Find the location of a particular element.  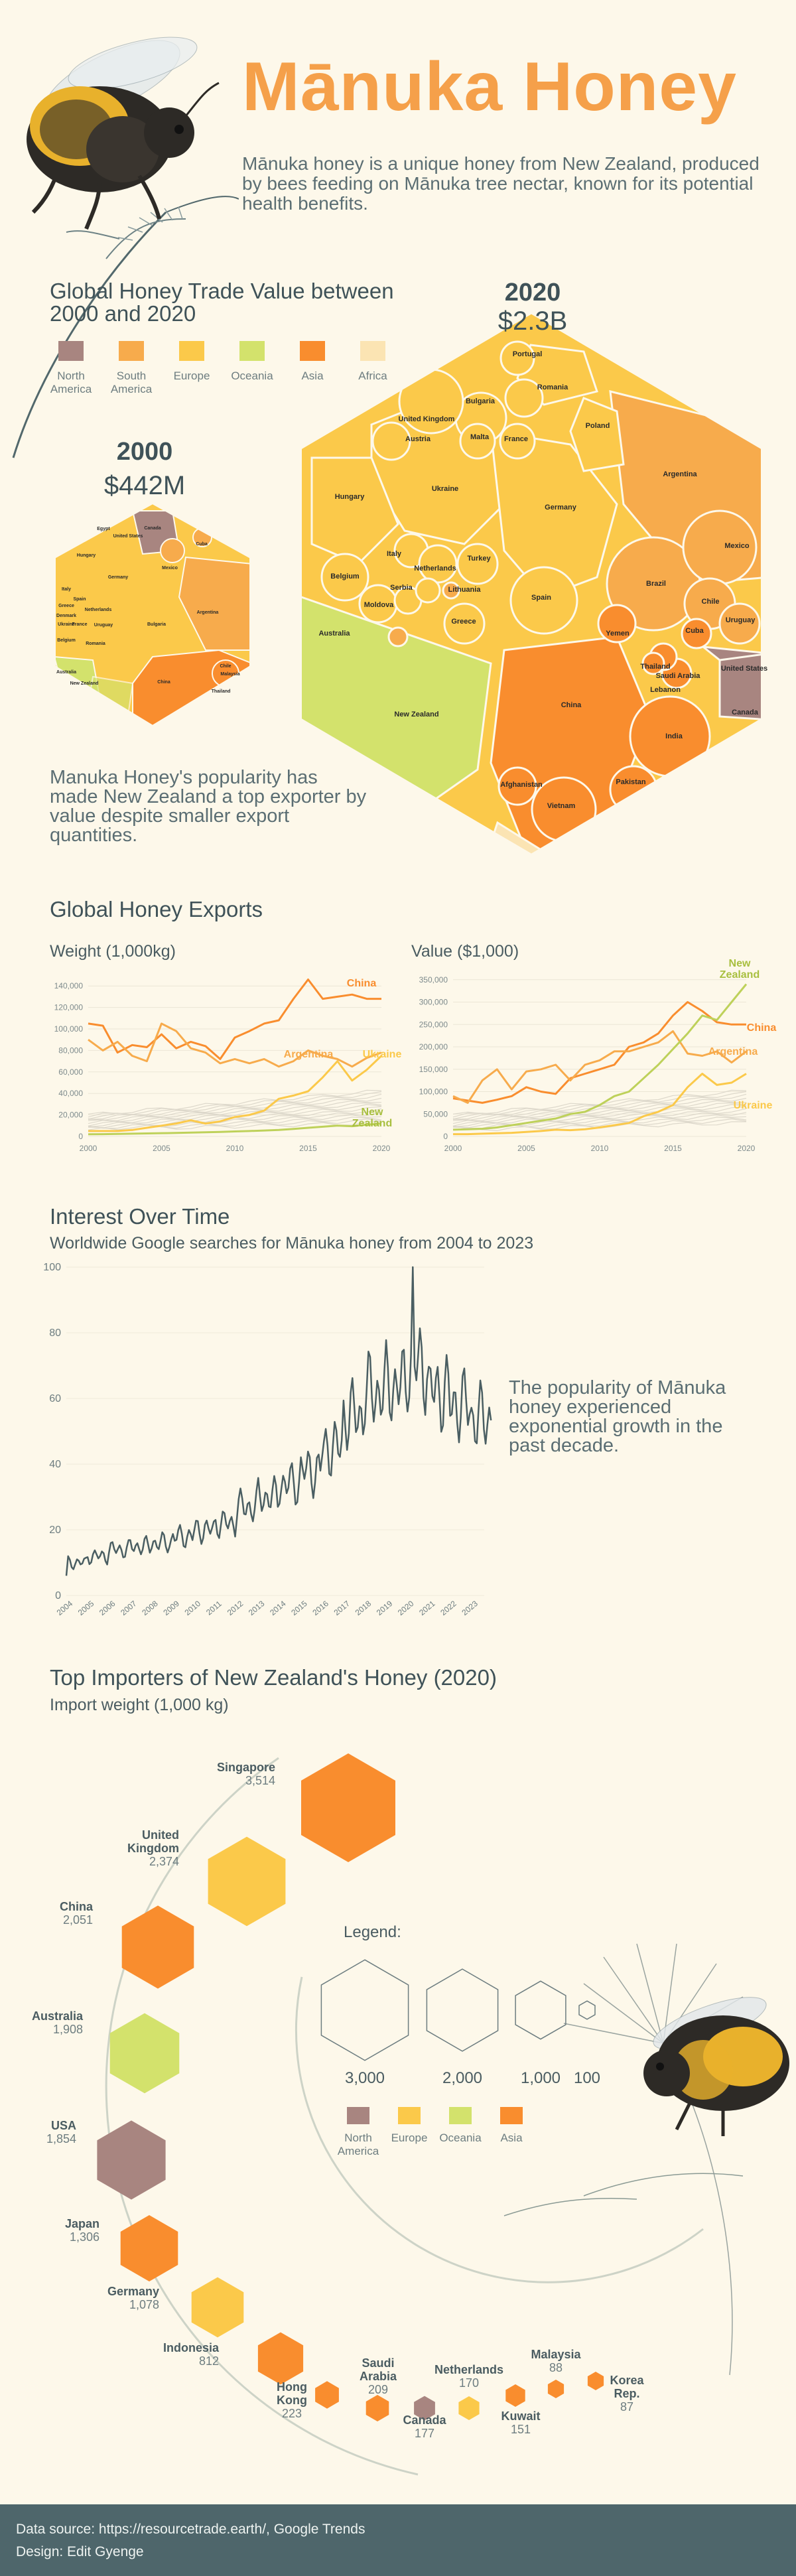

treemap-2020-label-24: Yemen is located at coordinates (618, 634).